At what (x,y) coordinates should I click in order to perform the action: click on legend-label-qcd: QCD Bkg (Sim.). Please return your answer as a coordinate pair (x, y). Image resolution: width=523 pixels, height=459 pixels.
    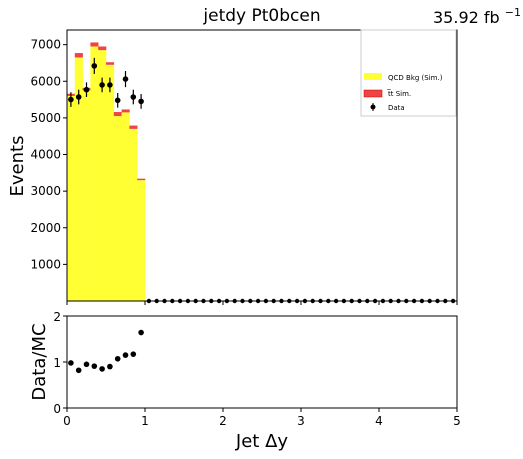
    Looking at the image, I should click on (415, 78).